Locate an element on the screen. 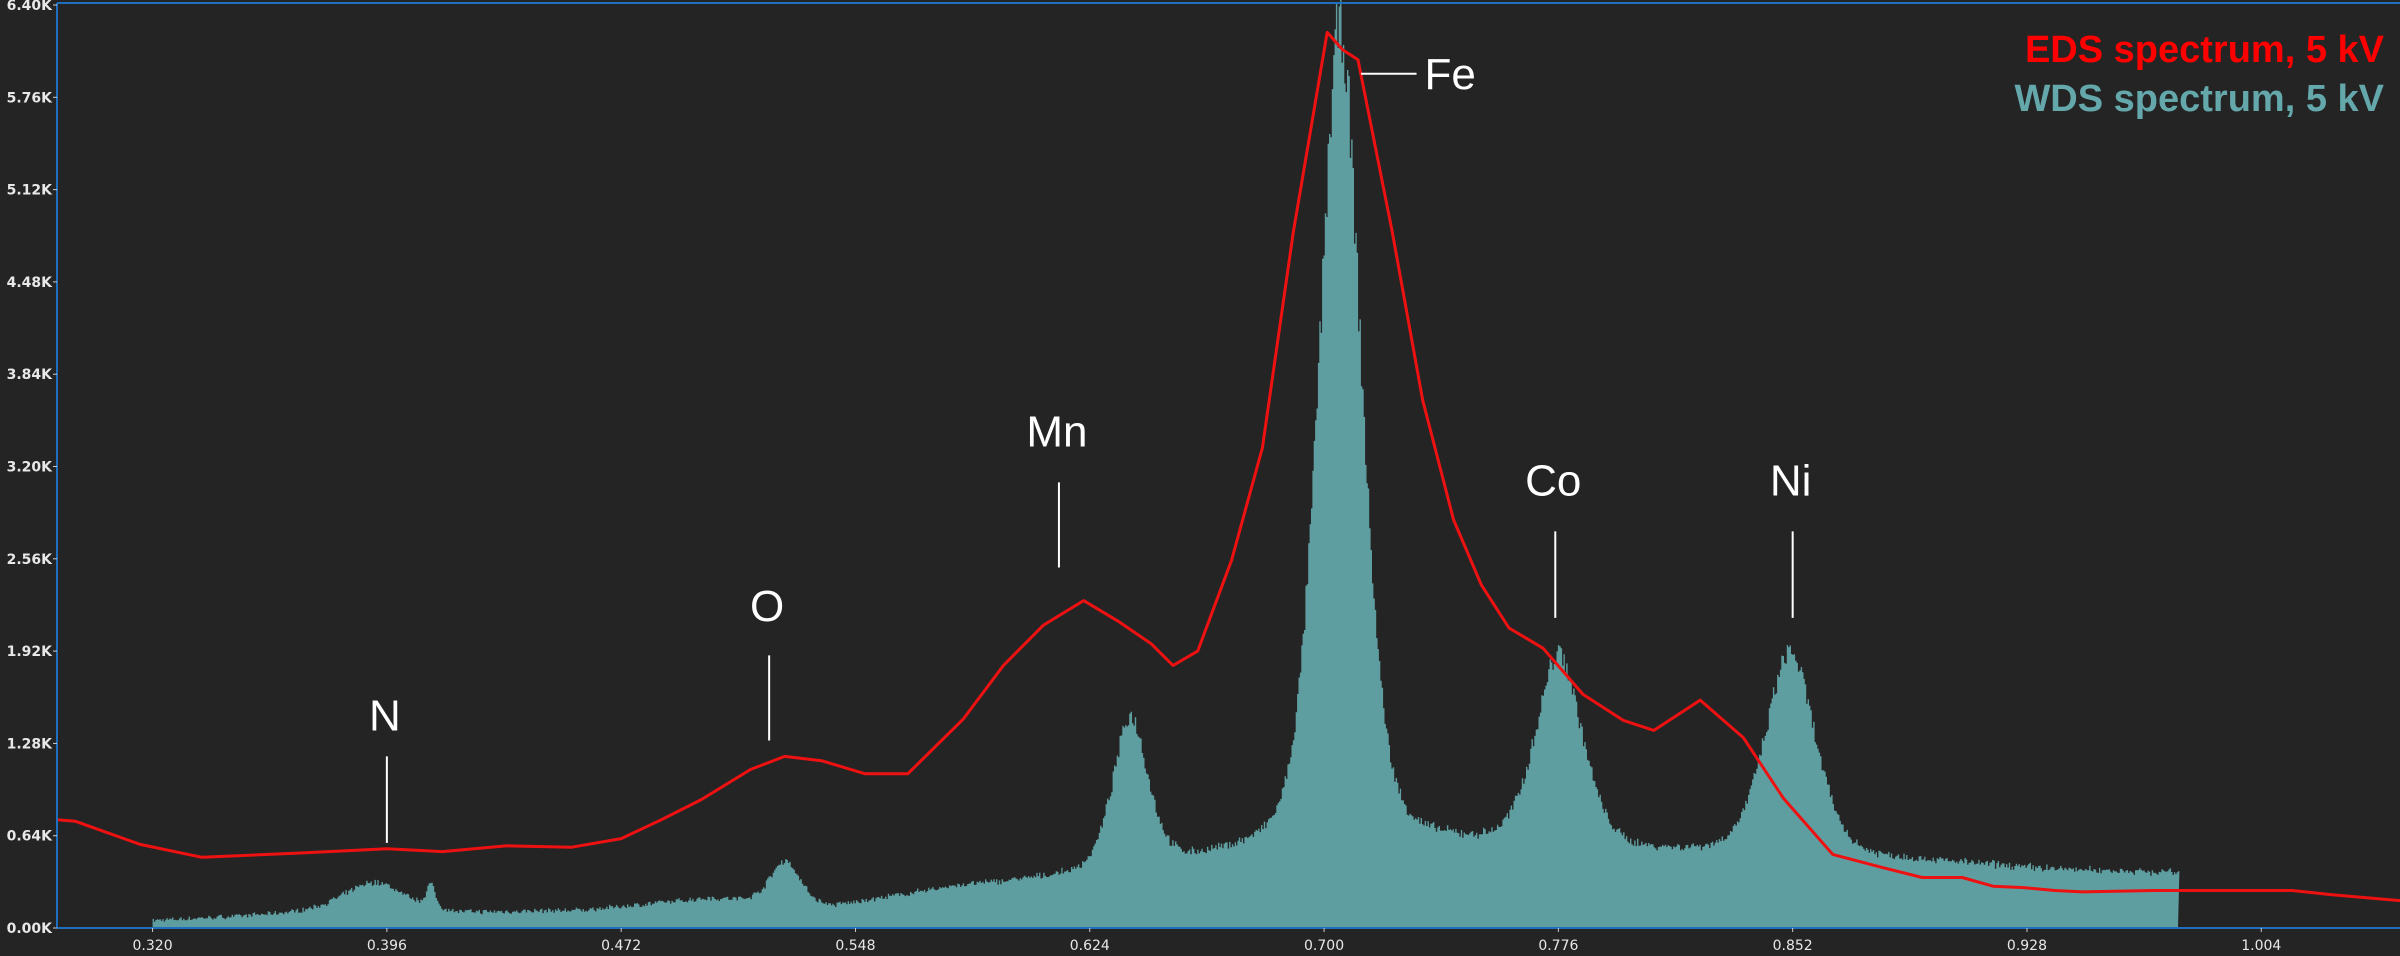 The height and width of the screenshot is (956, 2400). x-tick-label: 0.320 is located at coordinates (153, 946).